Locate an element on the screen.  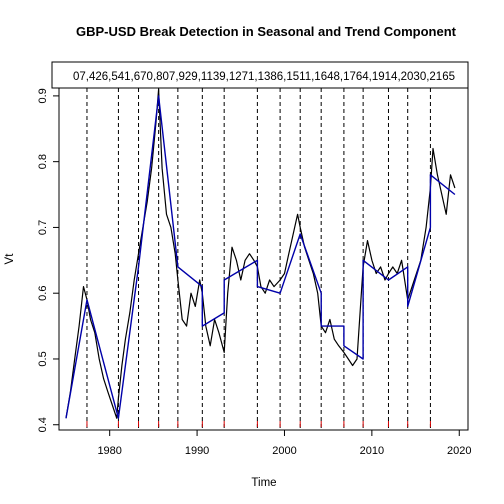
y-axis: 0.4 0.5 0.6 0.7 0.8 0.9 is located at coordinates (48, 260).